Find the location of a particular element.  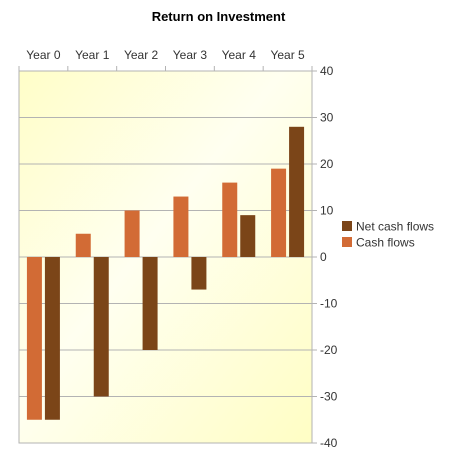

y-tick-label: -40 is located at coordinates (329, 443).